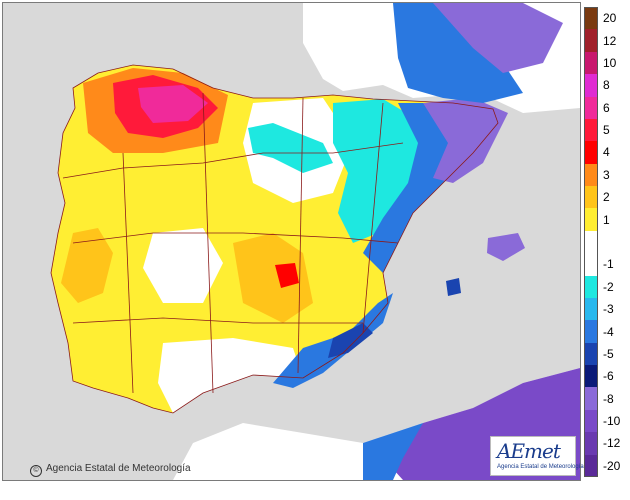  What do you see at coordinates (608, 376) in the screenshot?
I see `legend-label: -6` at bounding box center [608, 376].